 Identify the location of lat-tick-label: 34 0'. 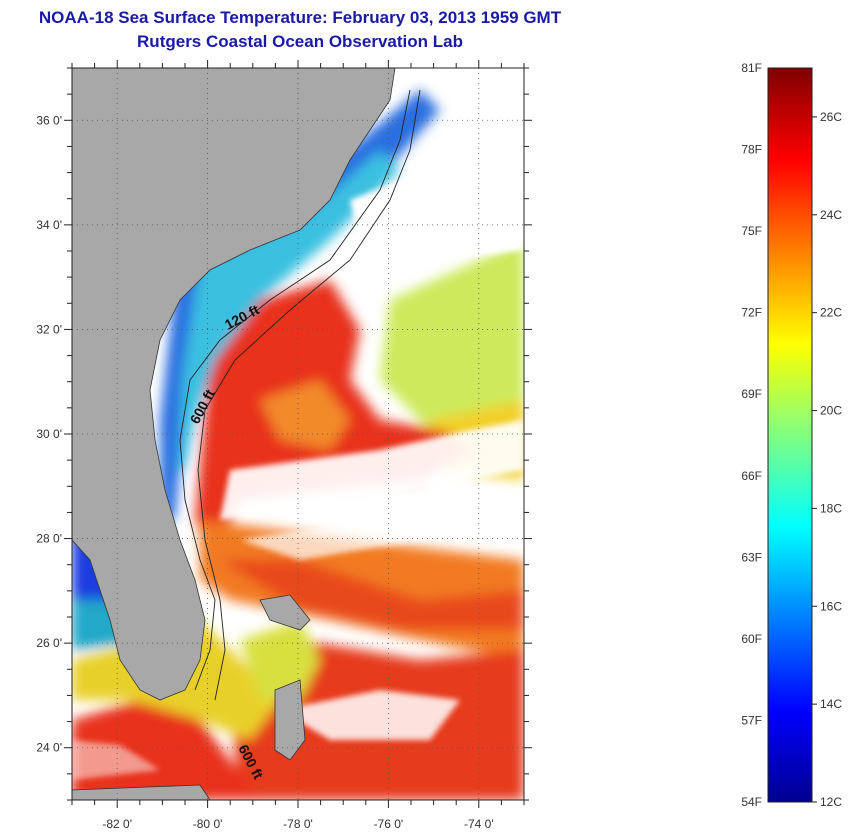
(49, 225).